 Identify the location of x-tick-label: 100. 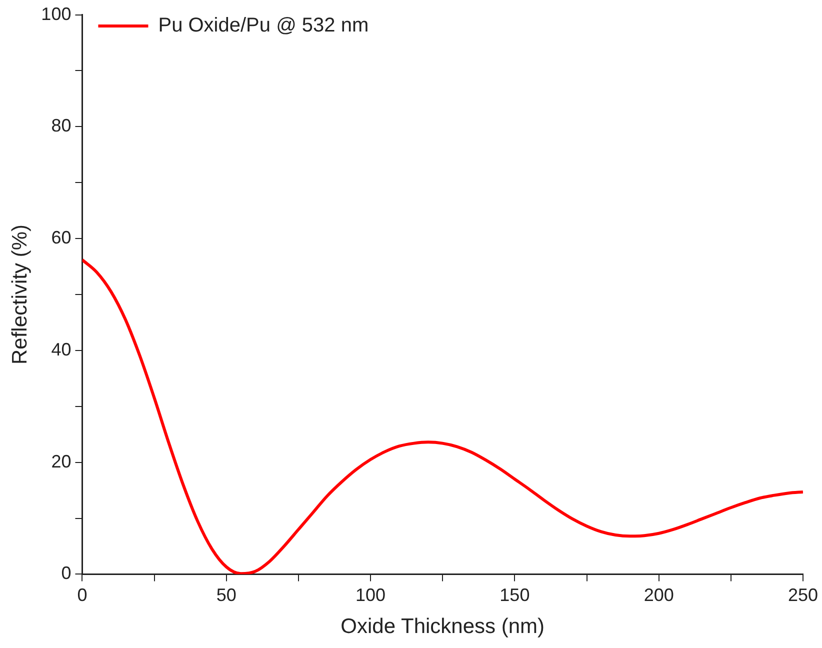
(371, 594).